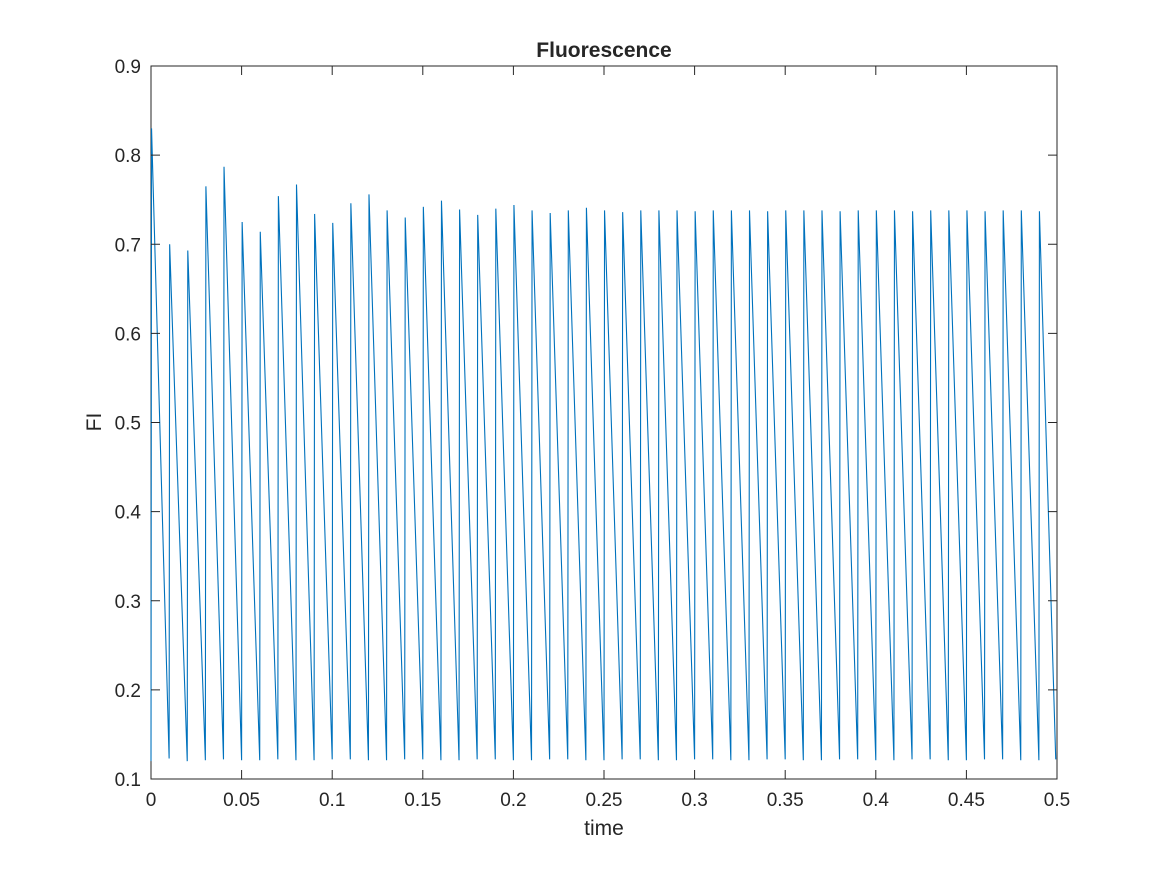 Image resolution: width=1167 pixels, height=875 pixels. I want to click on y-tick-label: 0.7, so click(128, 245).